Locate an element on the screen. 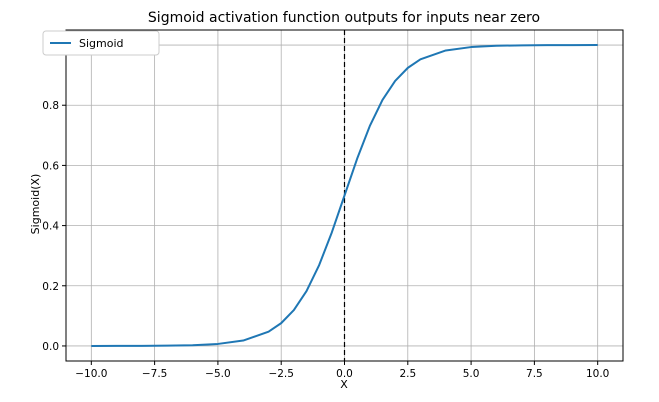 The width and height of the screenshot is (659, 402). y-tick-label: 0.4 is located at coordinates (50, 227).